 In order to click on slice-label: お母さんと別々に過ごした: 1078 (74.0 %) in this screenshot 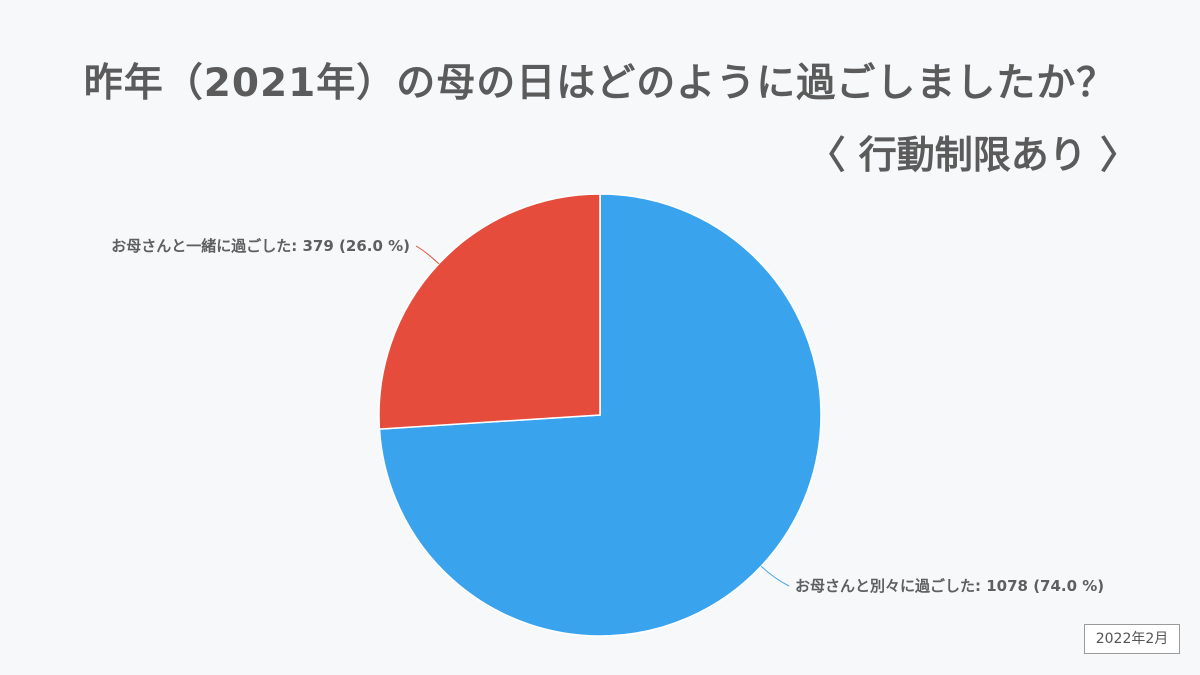, I will do `click(949, 586)`.